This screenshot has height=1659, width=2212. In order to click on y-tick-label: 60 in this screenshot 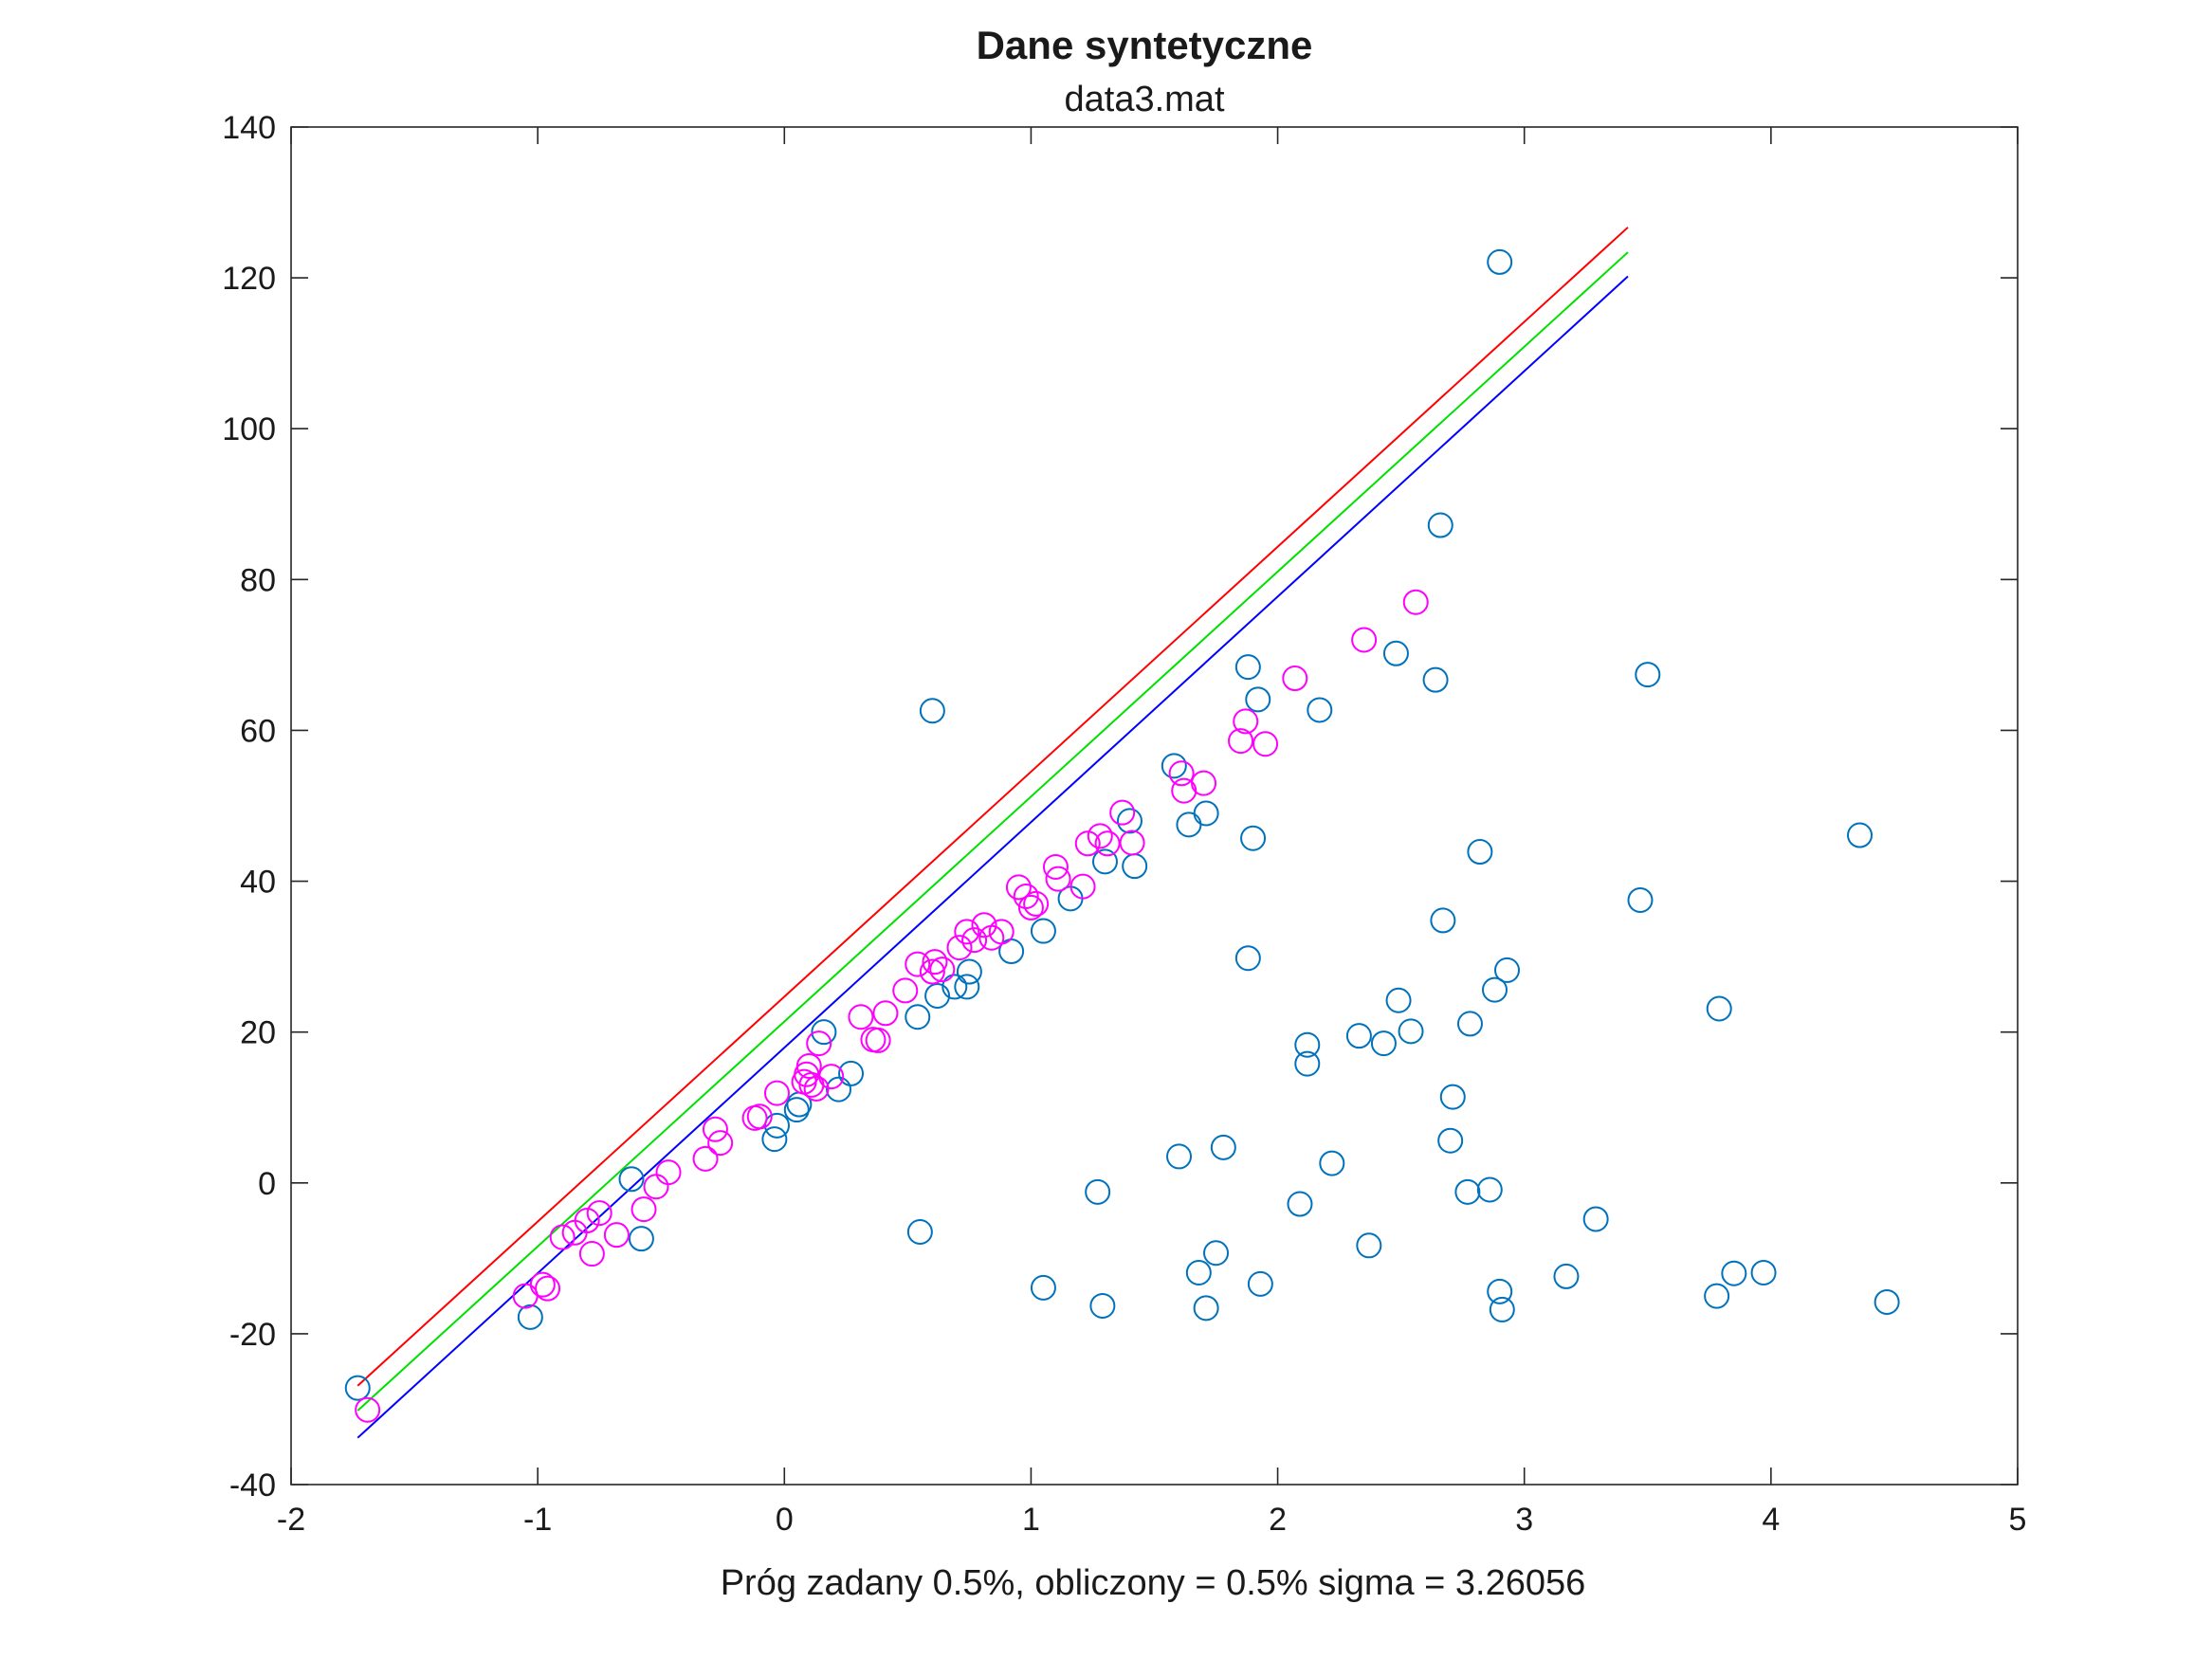, I will do `click(258, 731)`.